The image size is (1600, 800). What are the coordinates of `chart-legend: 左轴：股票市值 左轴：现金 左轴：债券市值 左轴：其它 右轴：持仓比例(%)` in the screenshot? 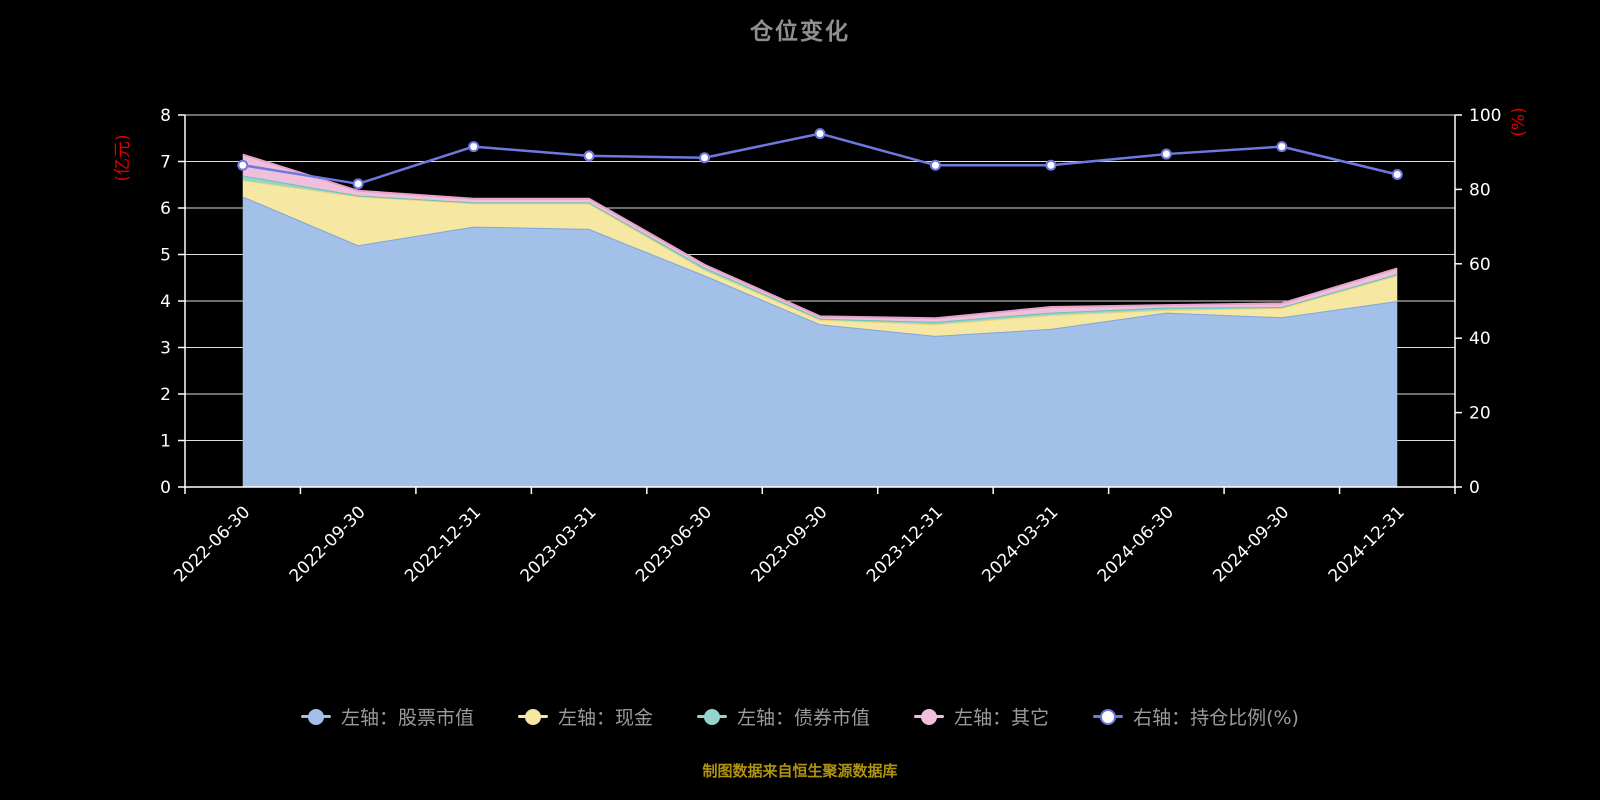 It's located at (800, 716).